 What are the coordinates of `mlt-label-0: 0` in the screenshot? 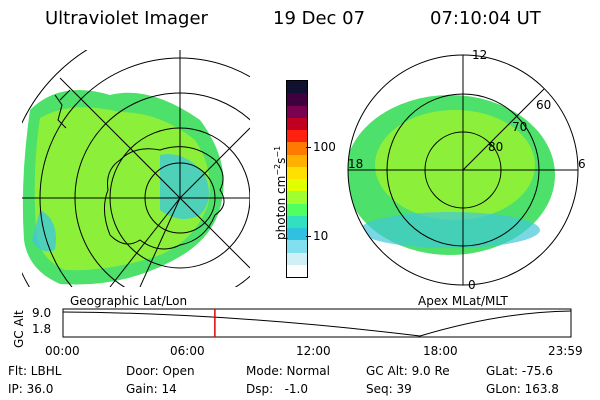 It's located at (472, 285).